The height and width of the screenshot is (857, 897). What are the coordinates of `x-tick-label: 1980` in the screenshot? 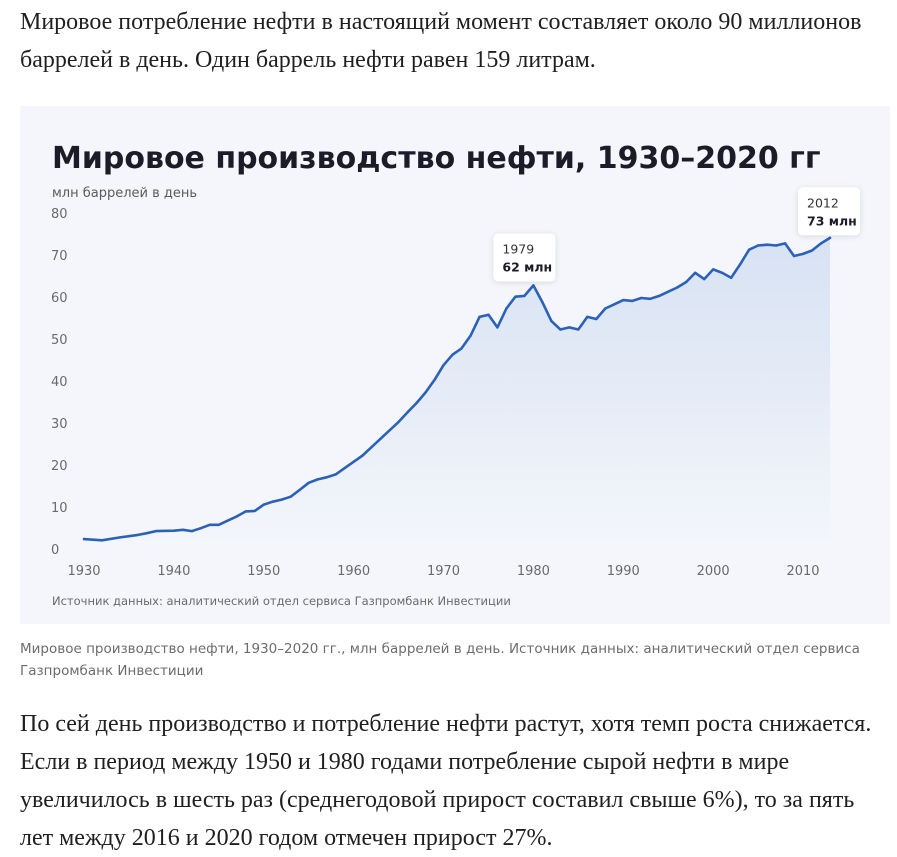 It's located at (533, 571).